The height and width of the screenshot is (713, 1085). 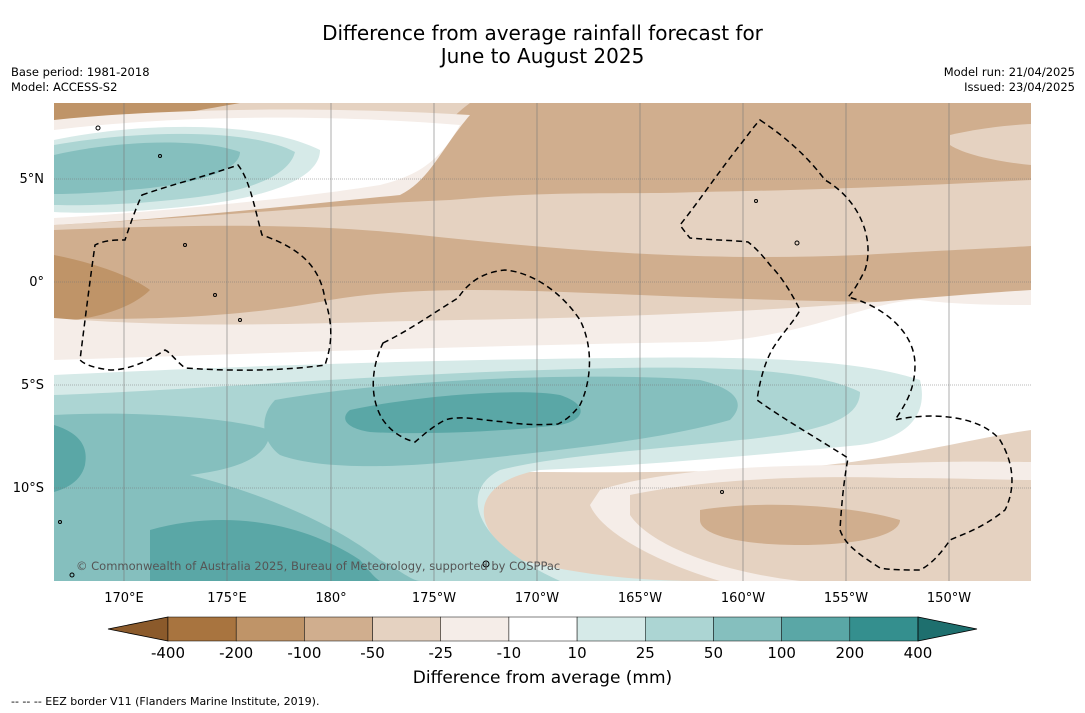 I want to click on field-wet-core-sw, so click(x=265, y=550).